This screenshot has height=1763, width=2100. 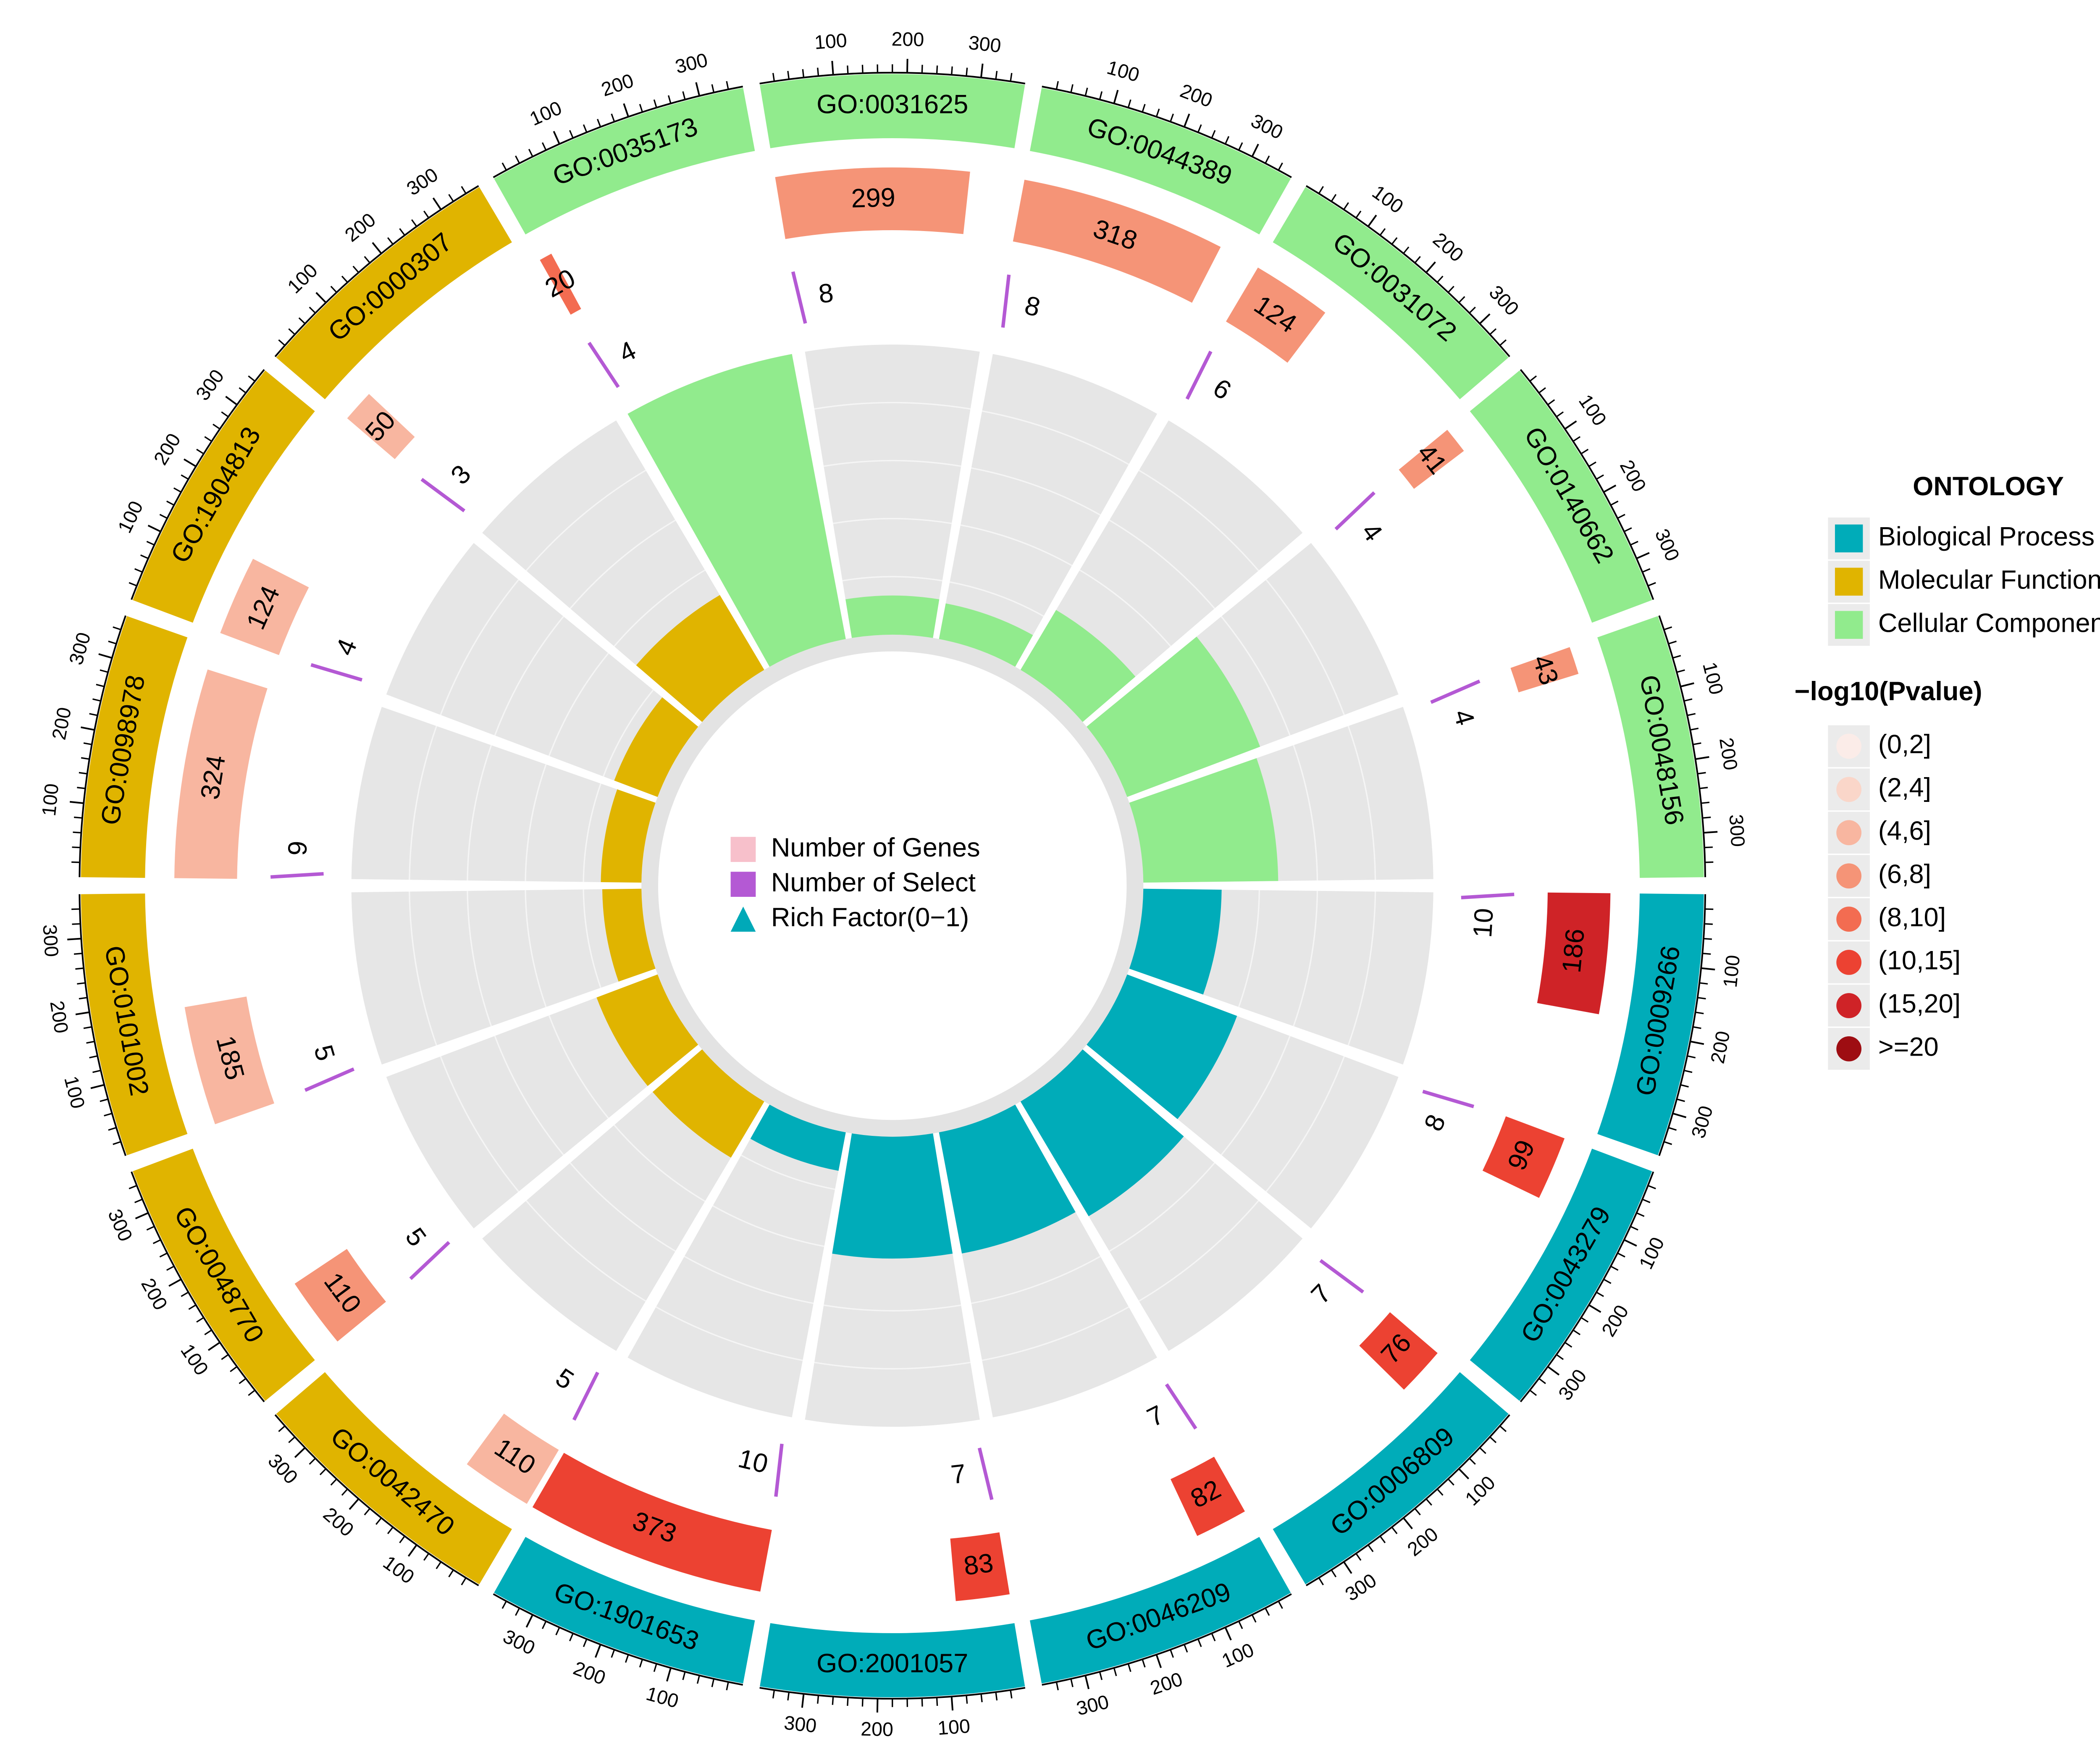 What do you see at coordinates (877, 1729) in the screenshot?
I see `tick-label: 200` at bounding box center [877, 1729].